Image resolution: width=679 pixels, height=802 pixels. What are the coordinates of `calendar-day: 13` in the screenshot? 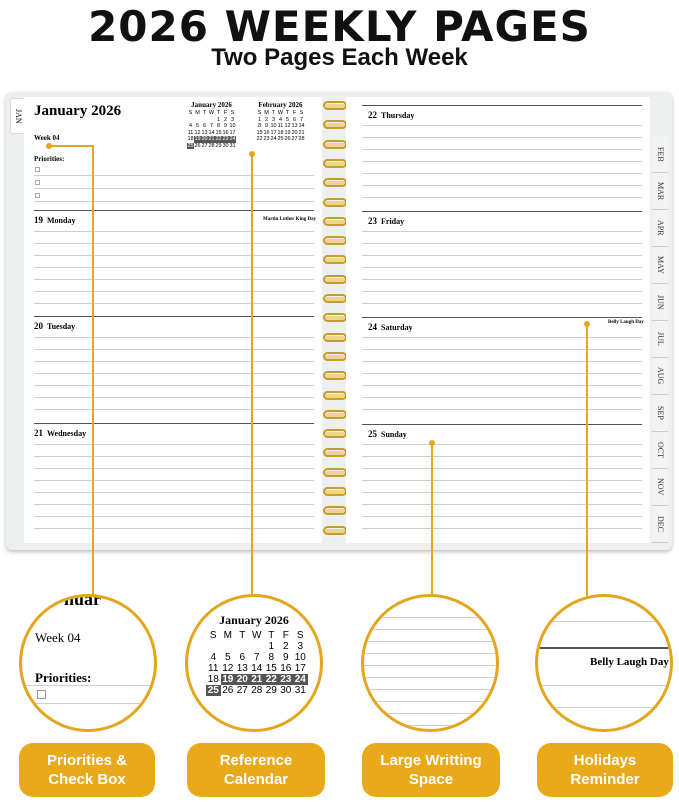 It's located at (242, 668).